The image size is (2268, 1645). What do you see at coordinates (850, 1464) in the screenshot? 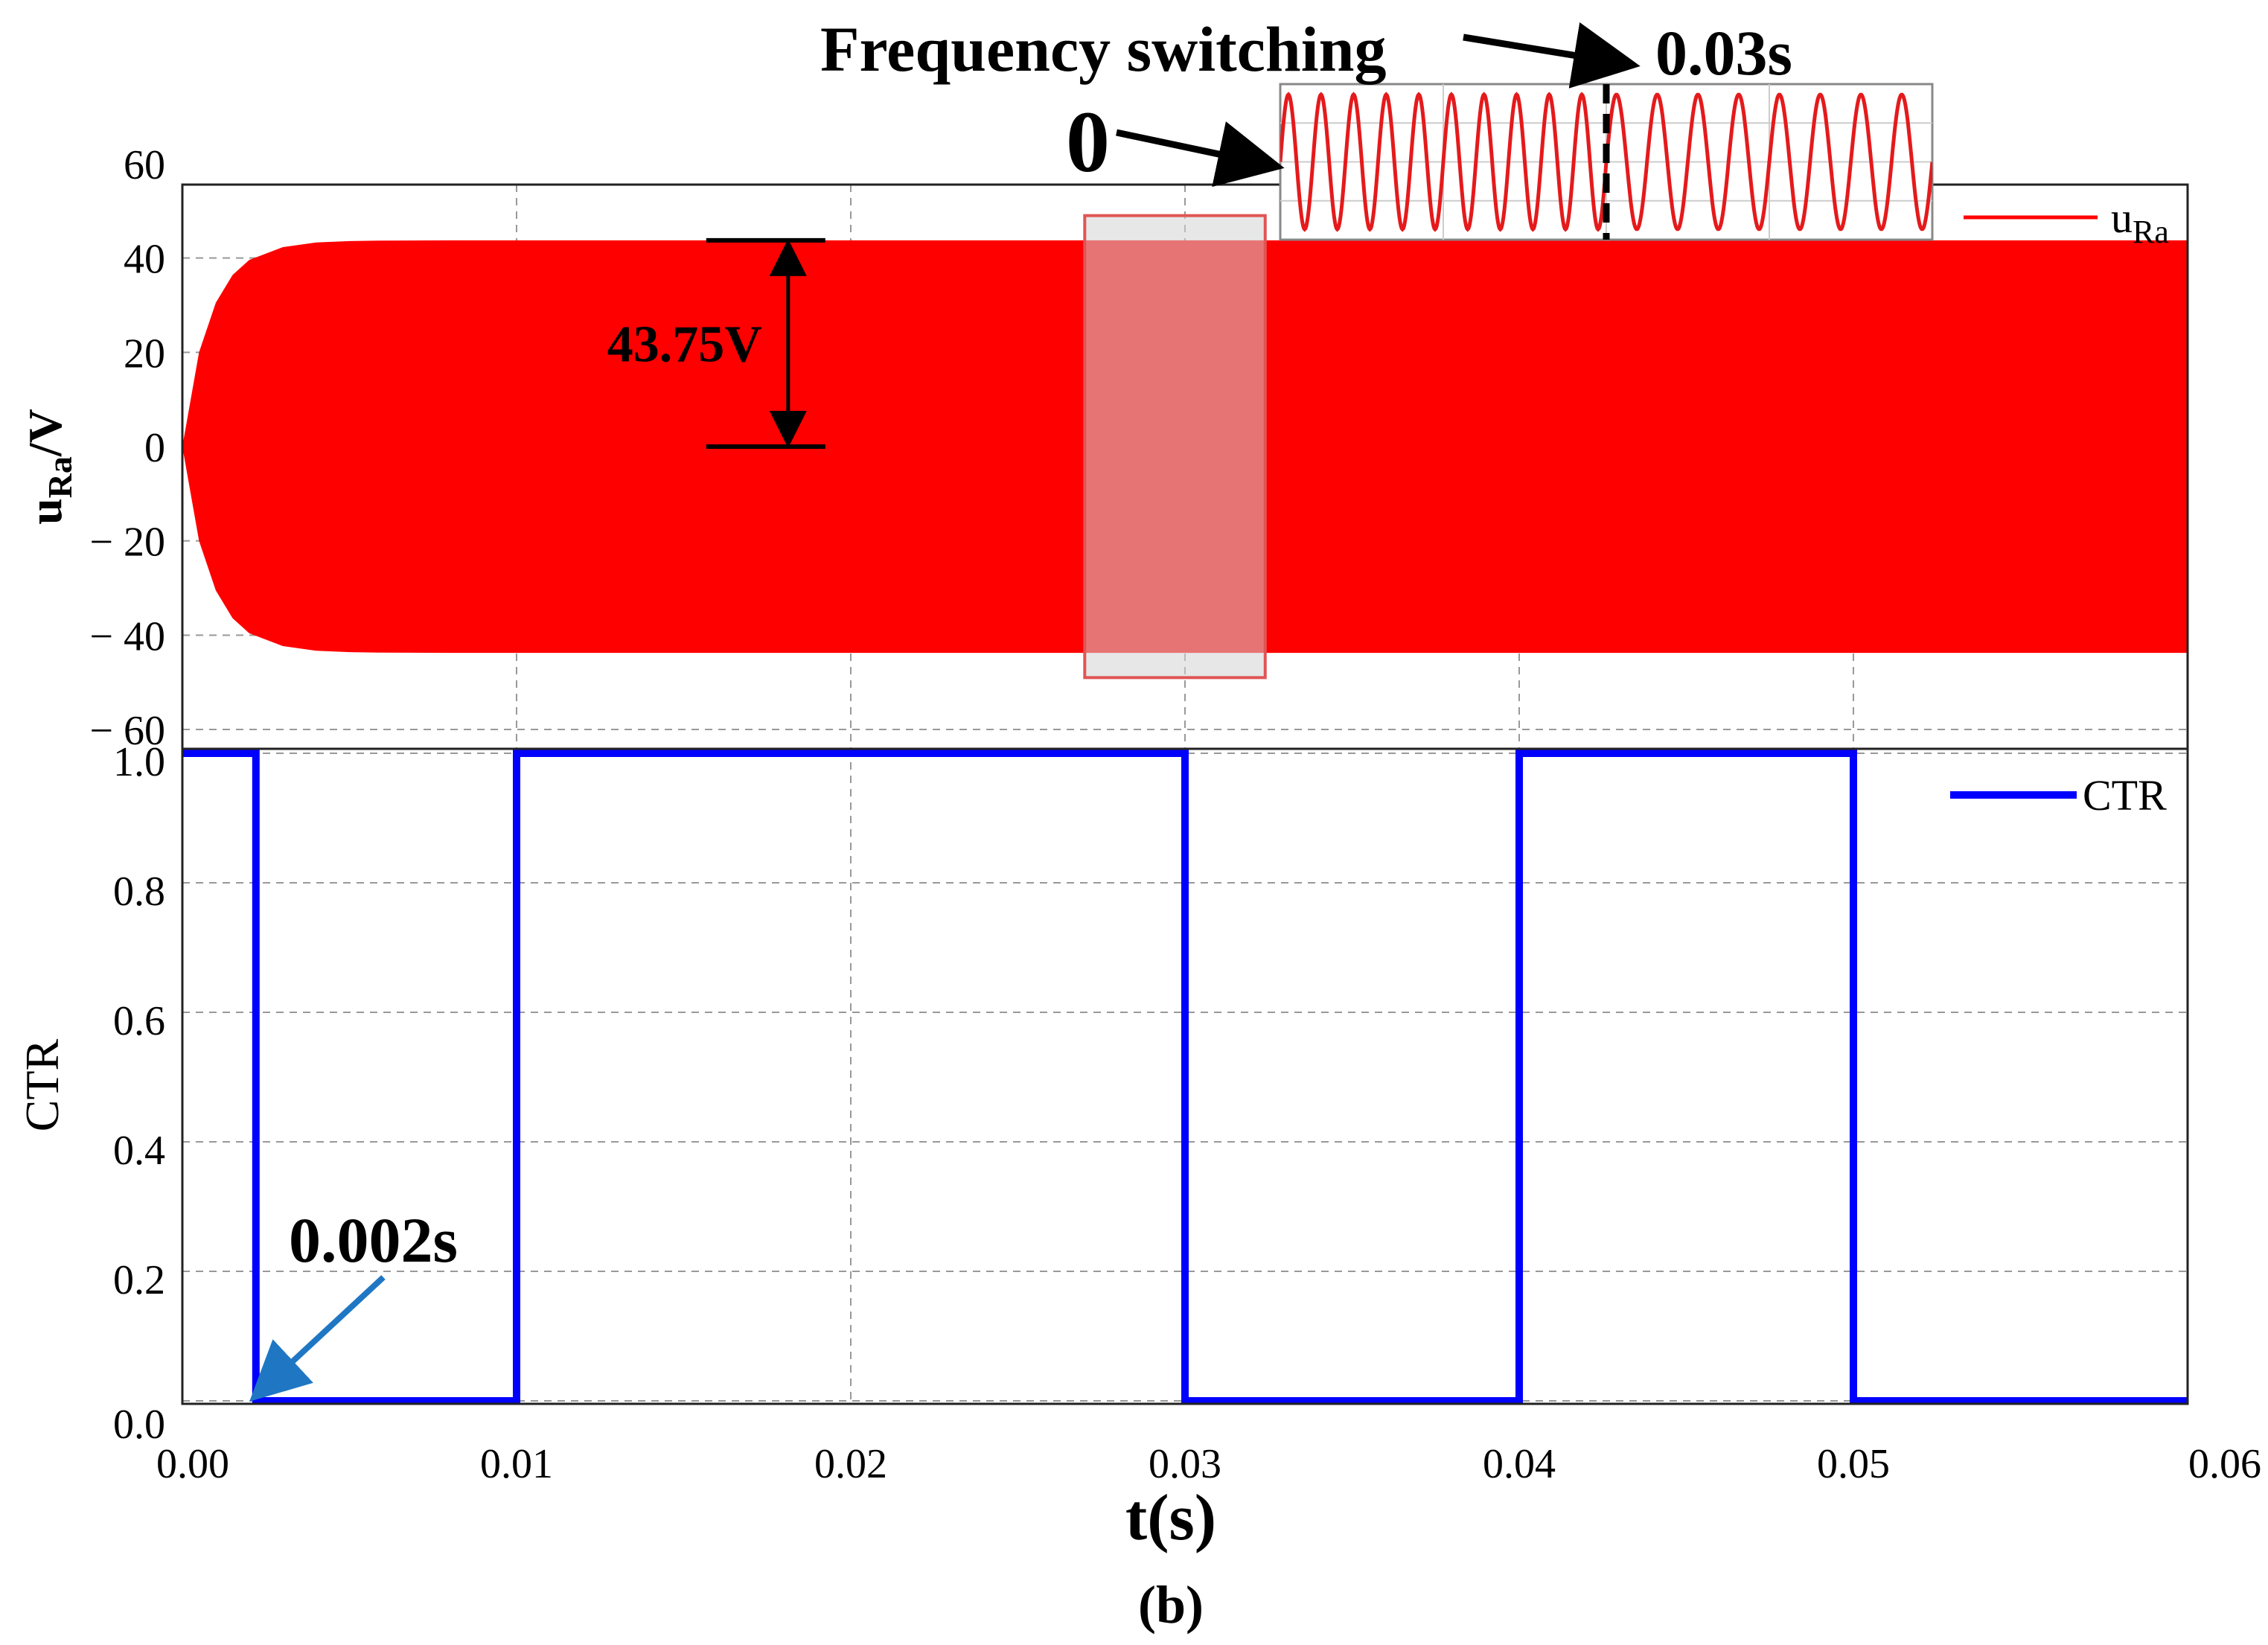
I see `x-tick-label: 0.02` at bounding box center [850, 1464].